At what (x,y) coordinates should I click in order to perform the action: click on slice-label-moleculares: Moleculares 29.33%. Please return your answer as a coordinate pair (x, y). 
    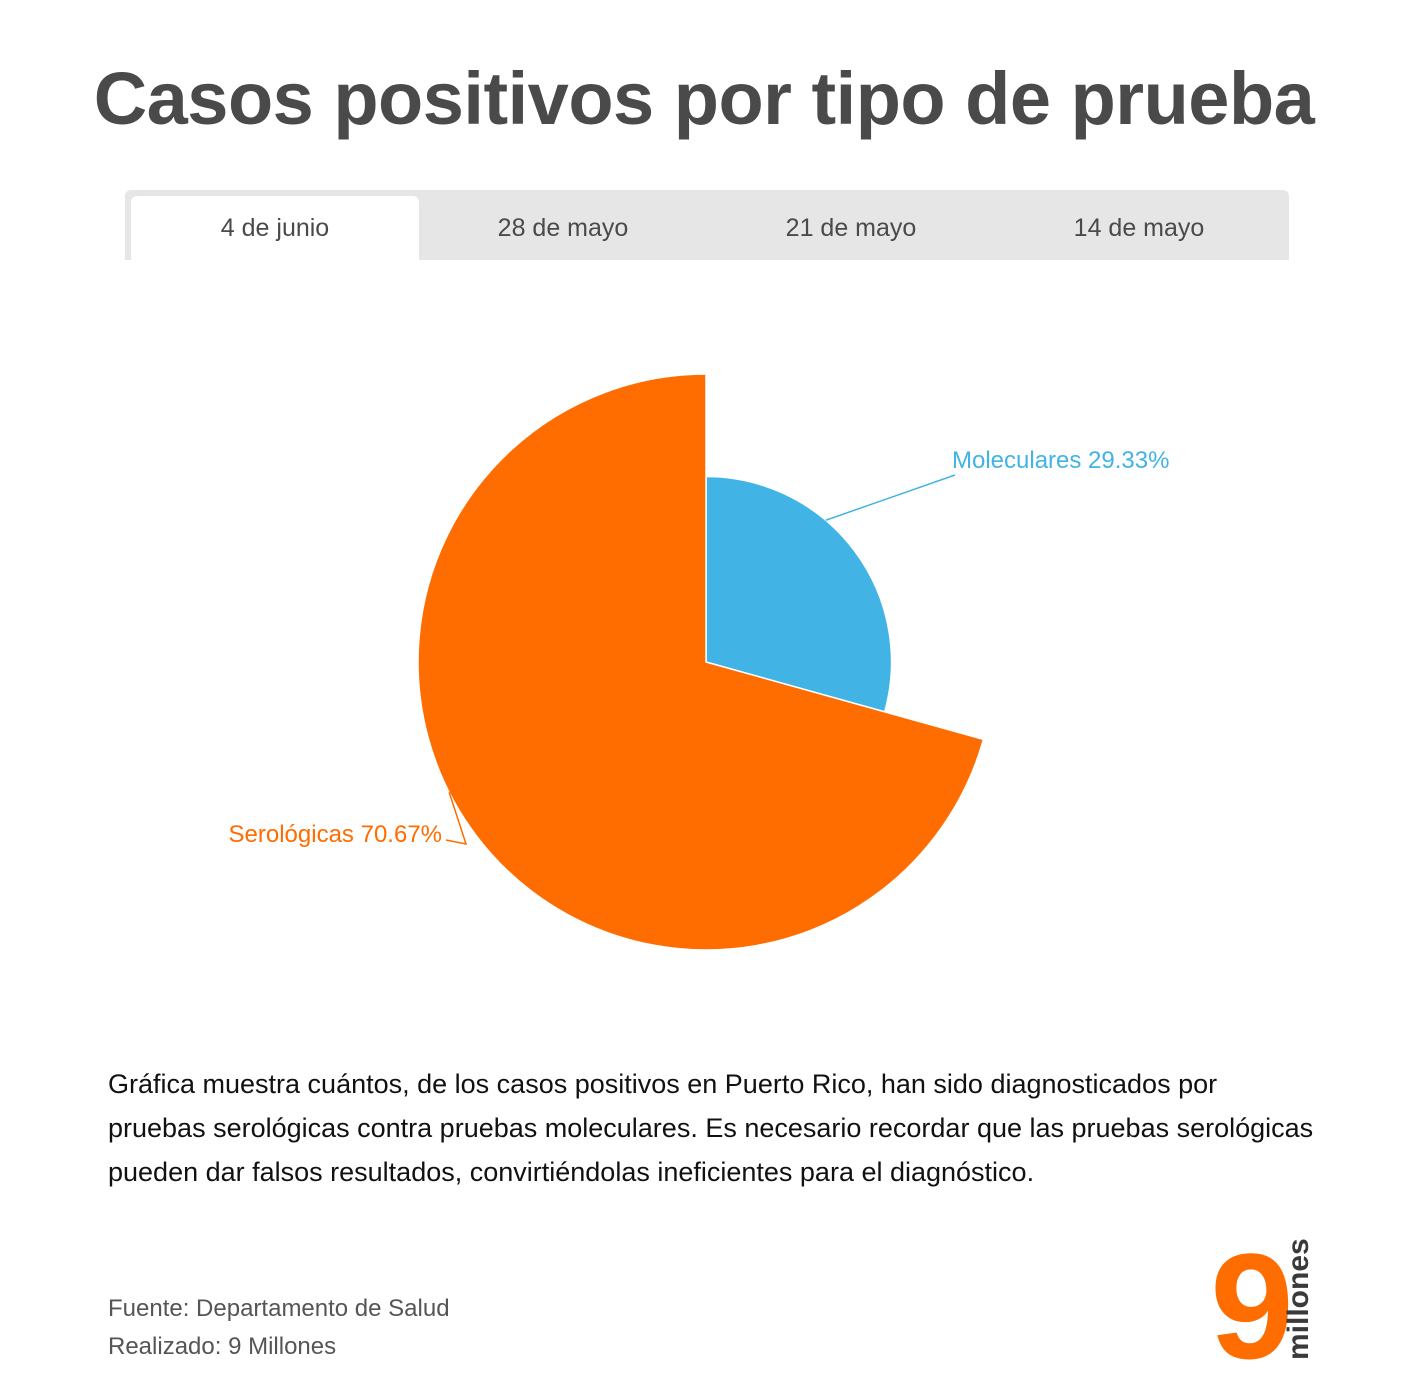
    Looking at the image, I should click on (1060, 460).